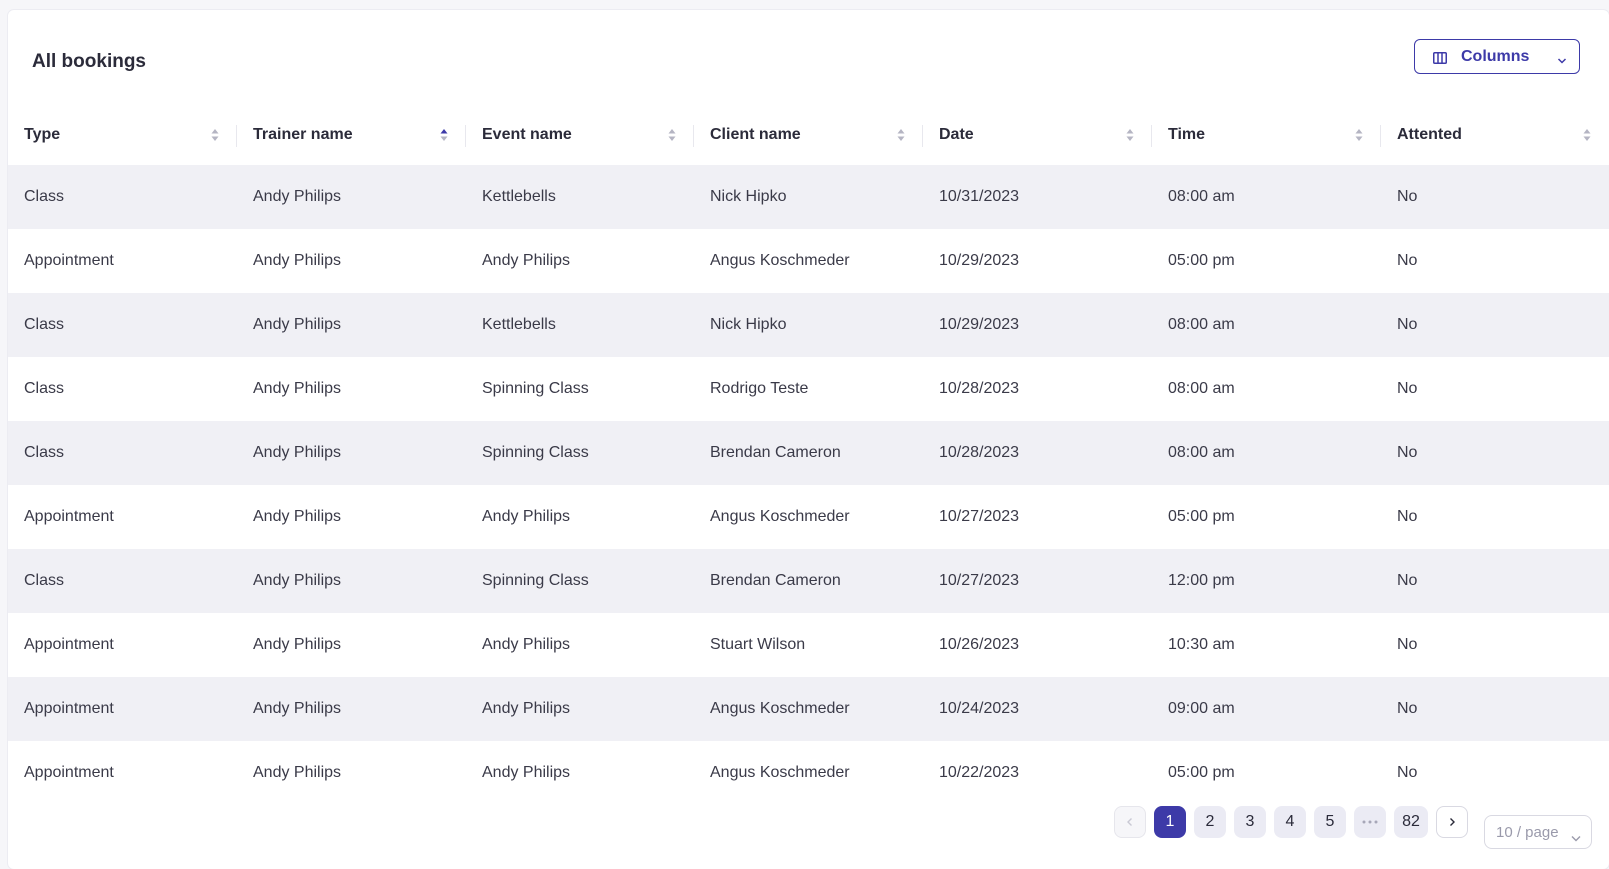  I want to click on table-cell-client-name: Stuart Wilson, so click(808, 645).